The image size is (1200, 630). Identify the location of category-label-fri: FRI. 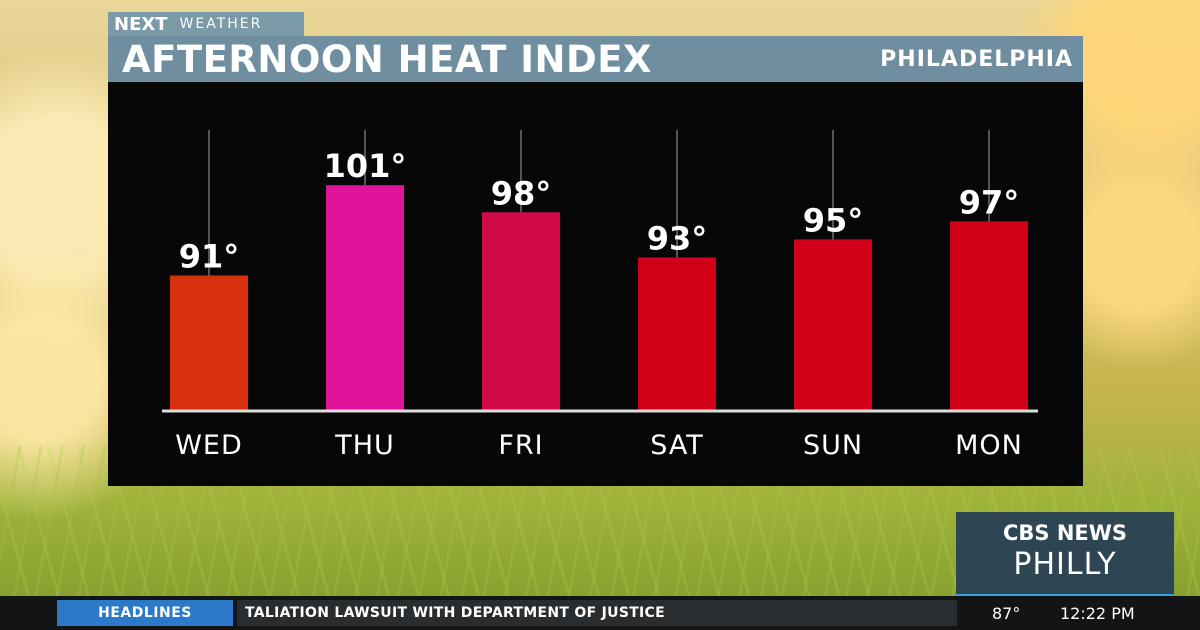
(520, 445).